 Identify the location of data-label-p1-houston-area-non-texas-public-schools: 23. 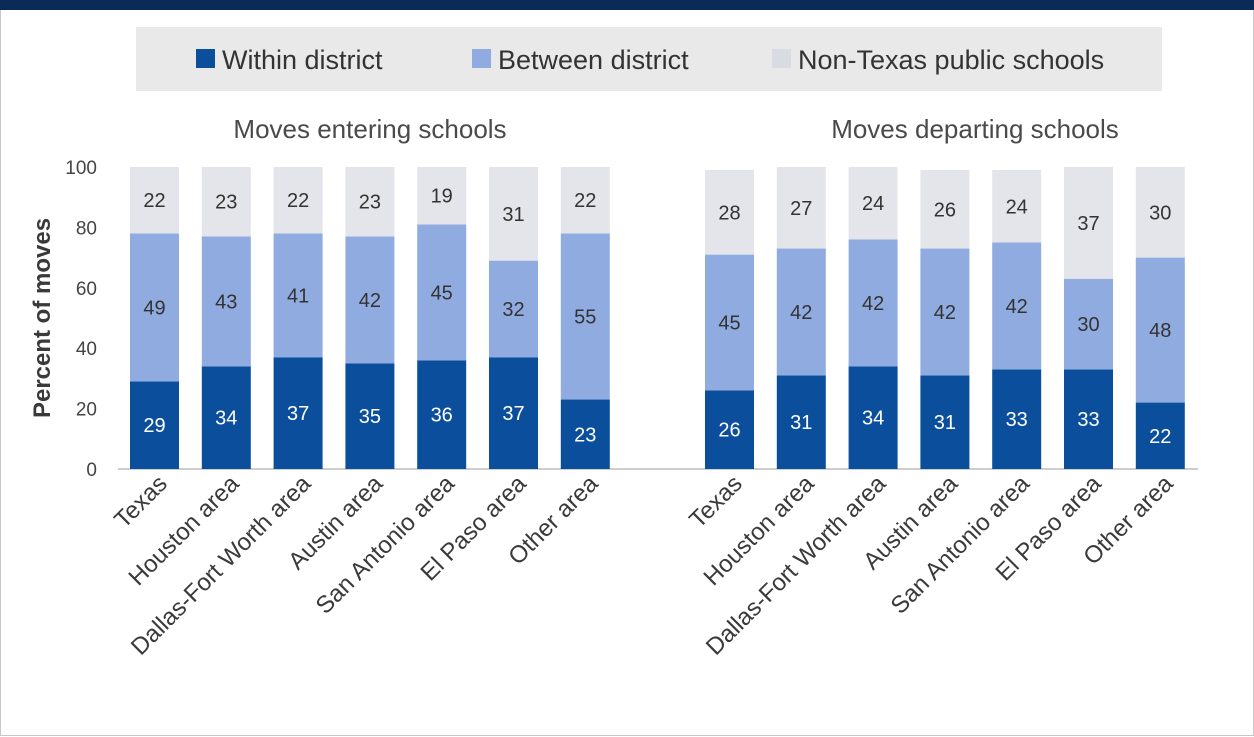
(226, 203).